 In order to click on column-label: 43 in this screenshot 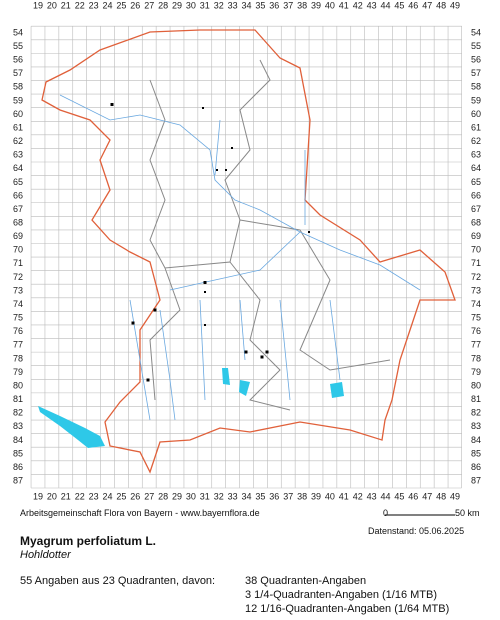, I will do `click(372, 5)`.